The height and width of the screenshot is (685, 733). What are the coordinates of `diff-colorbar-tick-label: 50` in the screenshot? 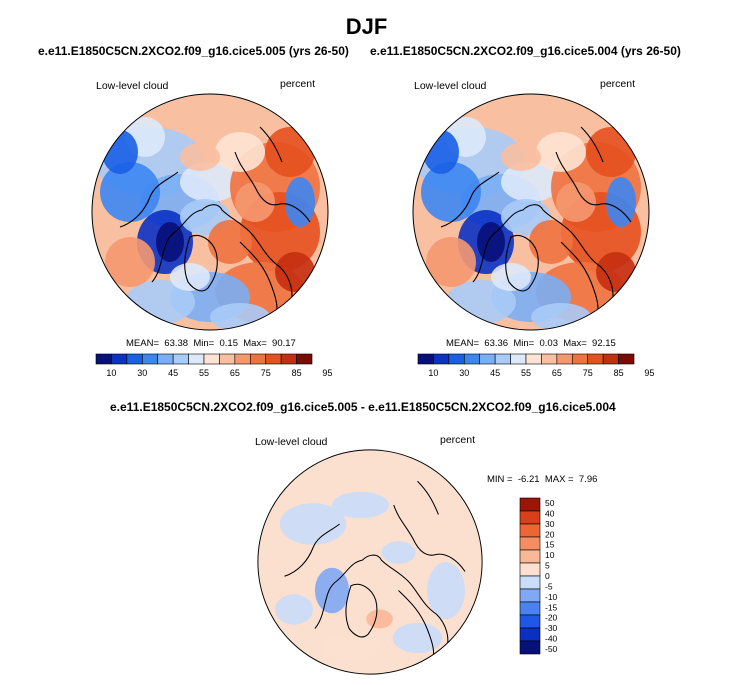 It's located at (550, 503).